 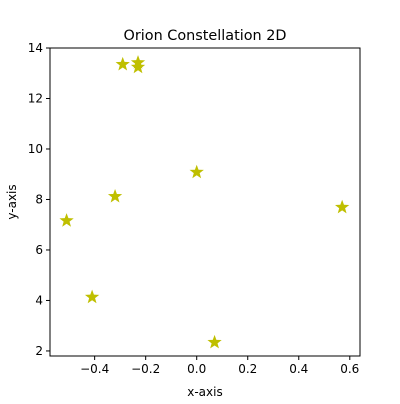 I want to click on y-tick-label: 8, so click(x=39, y=199).